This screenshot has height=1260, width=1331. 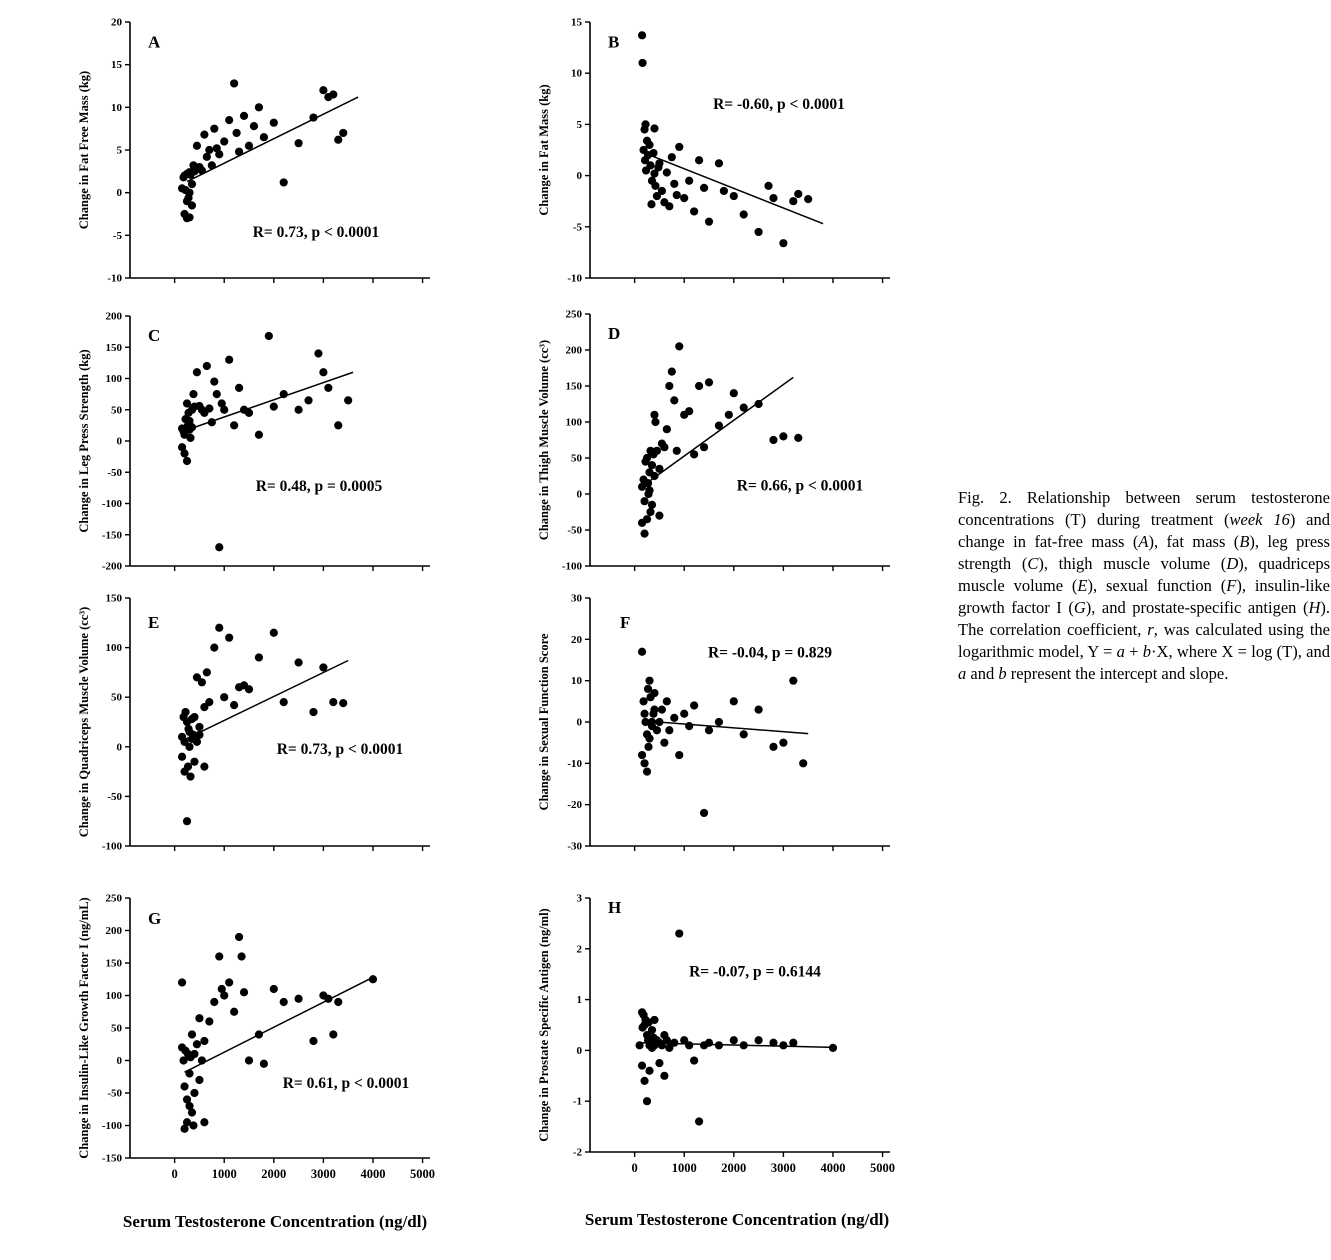 I want to click on correlation-annotation: R= -0.07, p = 0.6144, so click(x=755, y=972).